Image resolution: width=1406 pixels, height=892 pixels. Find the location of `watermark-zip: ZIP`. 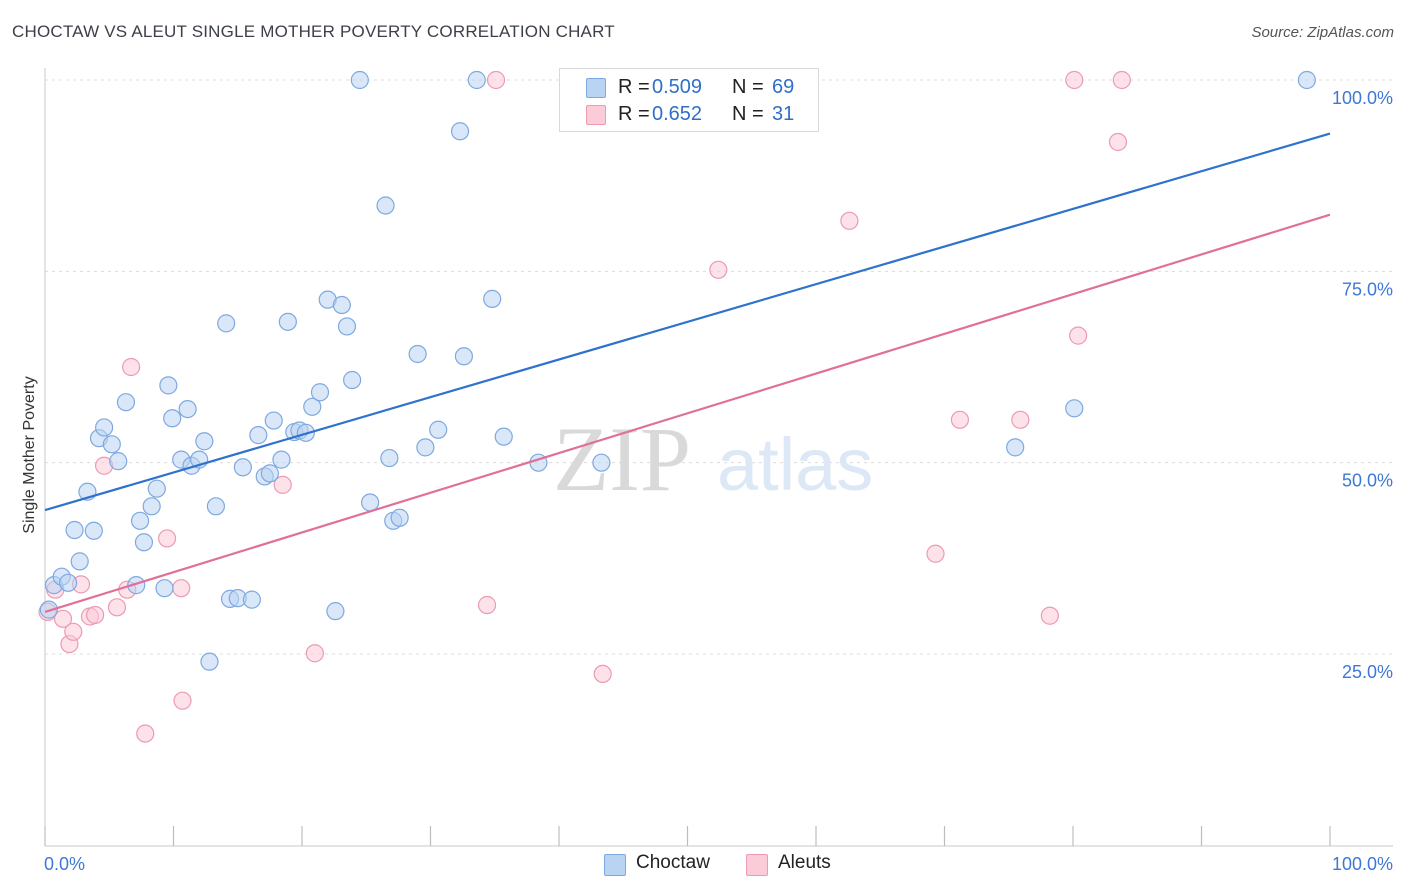

watermark-zip: ZIP is located at coordinates (622, 459).